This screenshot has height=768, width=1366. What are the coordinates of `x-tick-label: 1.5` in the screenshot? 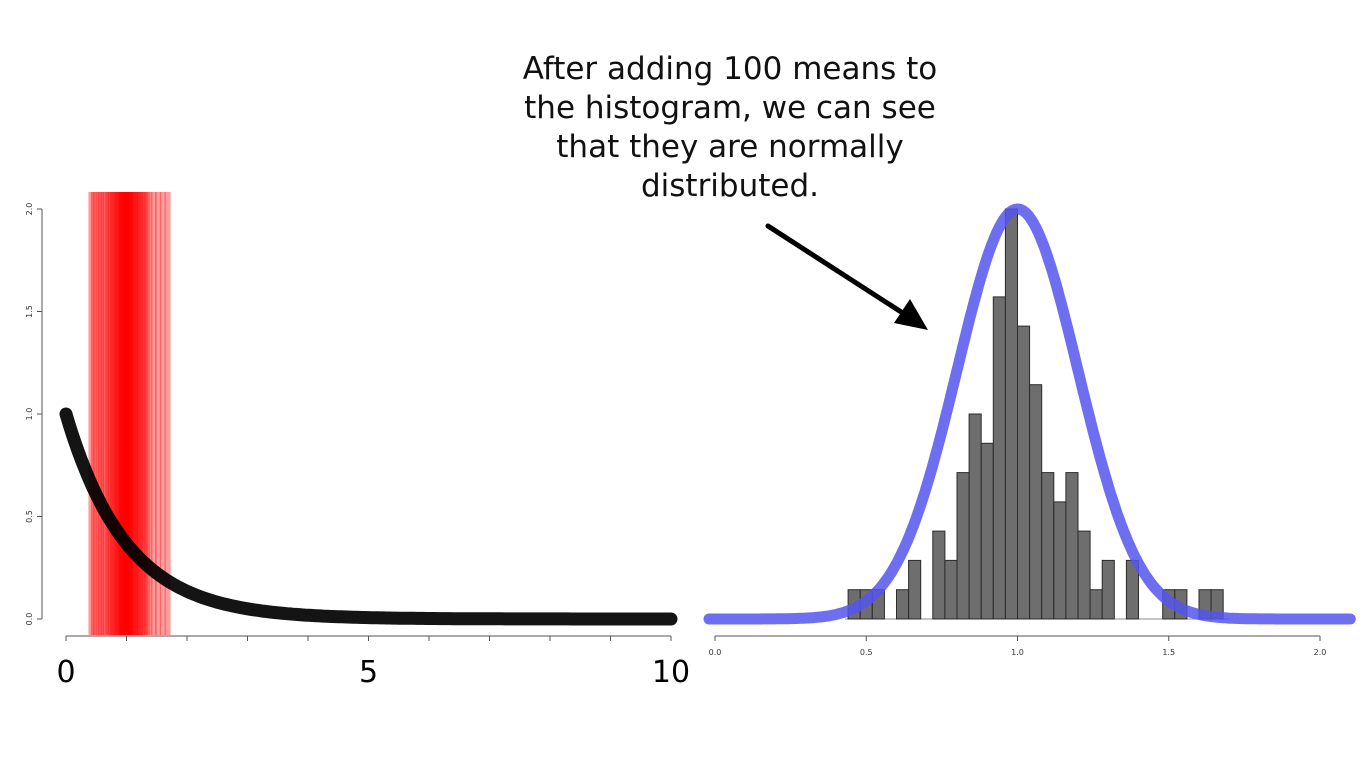 It's located at (1168, 652).